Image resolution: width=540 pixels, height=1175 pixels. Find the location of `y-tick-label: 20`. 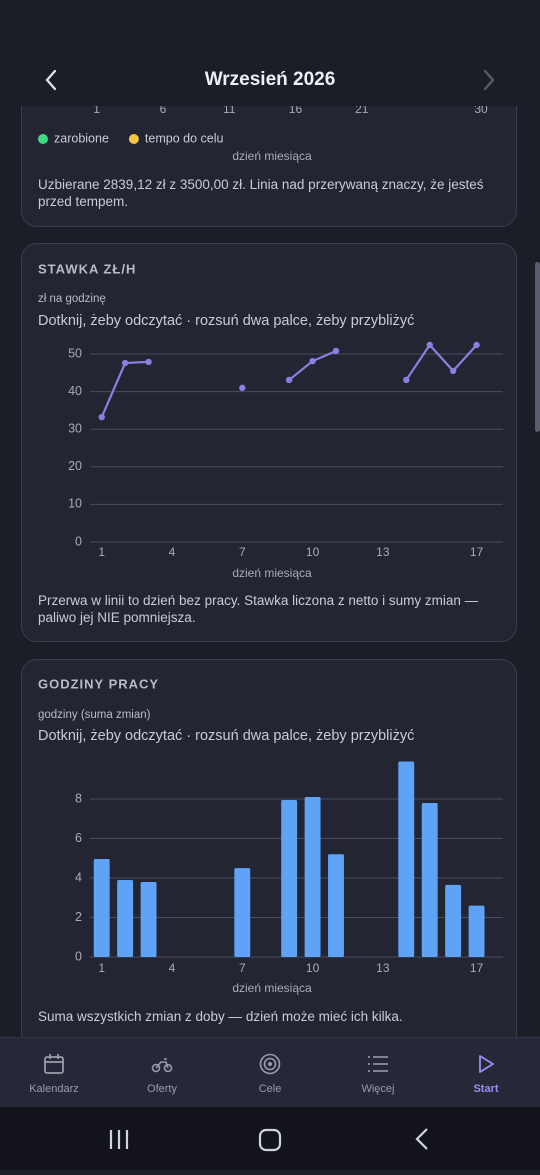

y-tick-label: 20 is located at coordinates (75, 466).